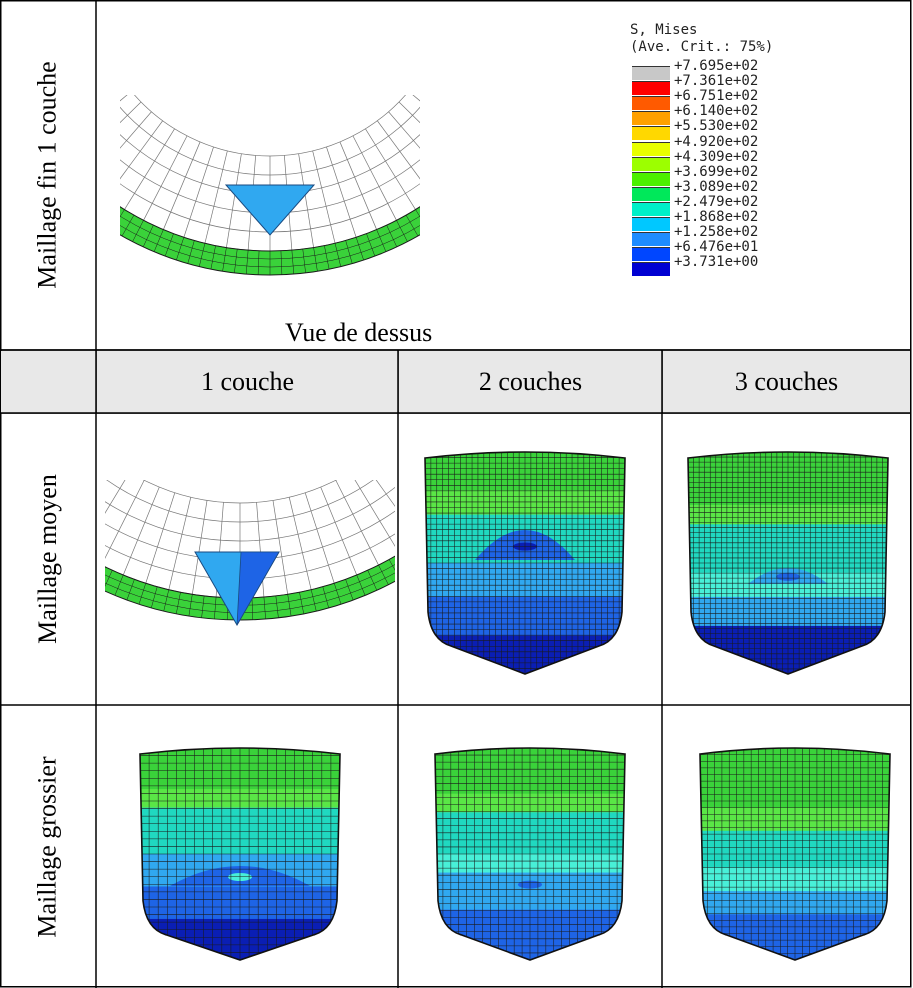  I want to click on legend-tick-label: +3.089e+02, so click(716, 186).